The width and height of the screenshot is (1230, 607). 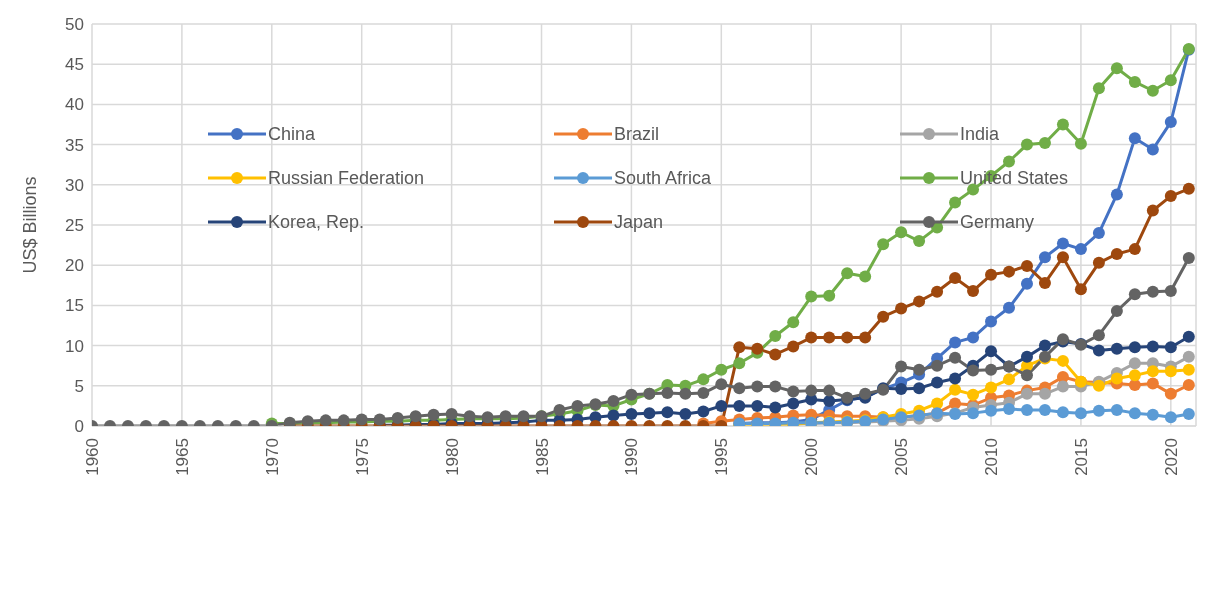 I want to click on legend-label: Japan, so click(x=639, y=222).